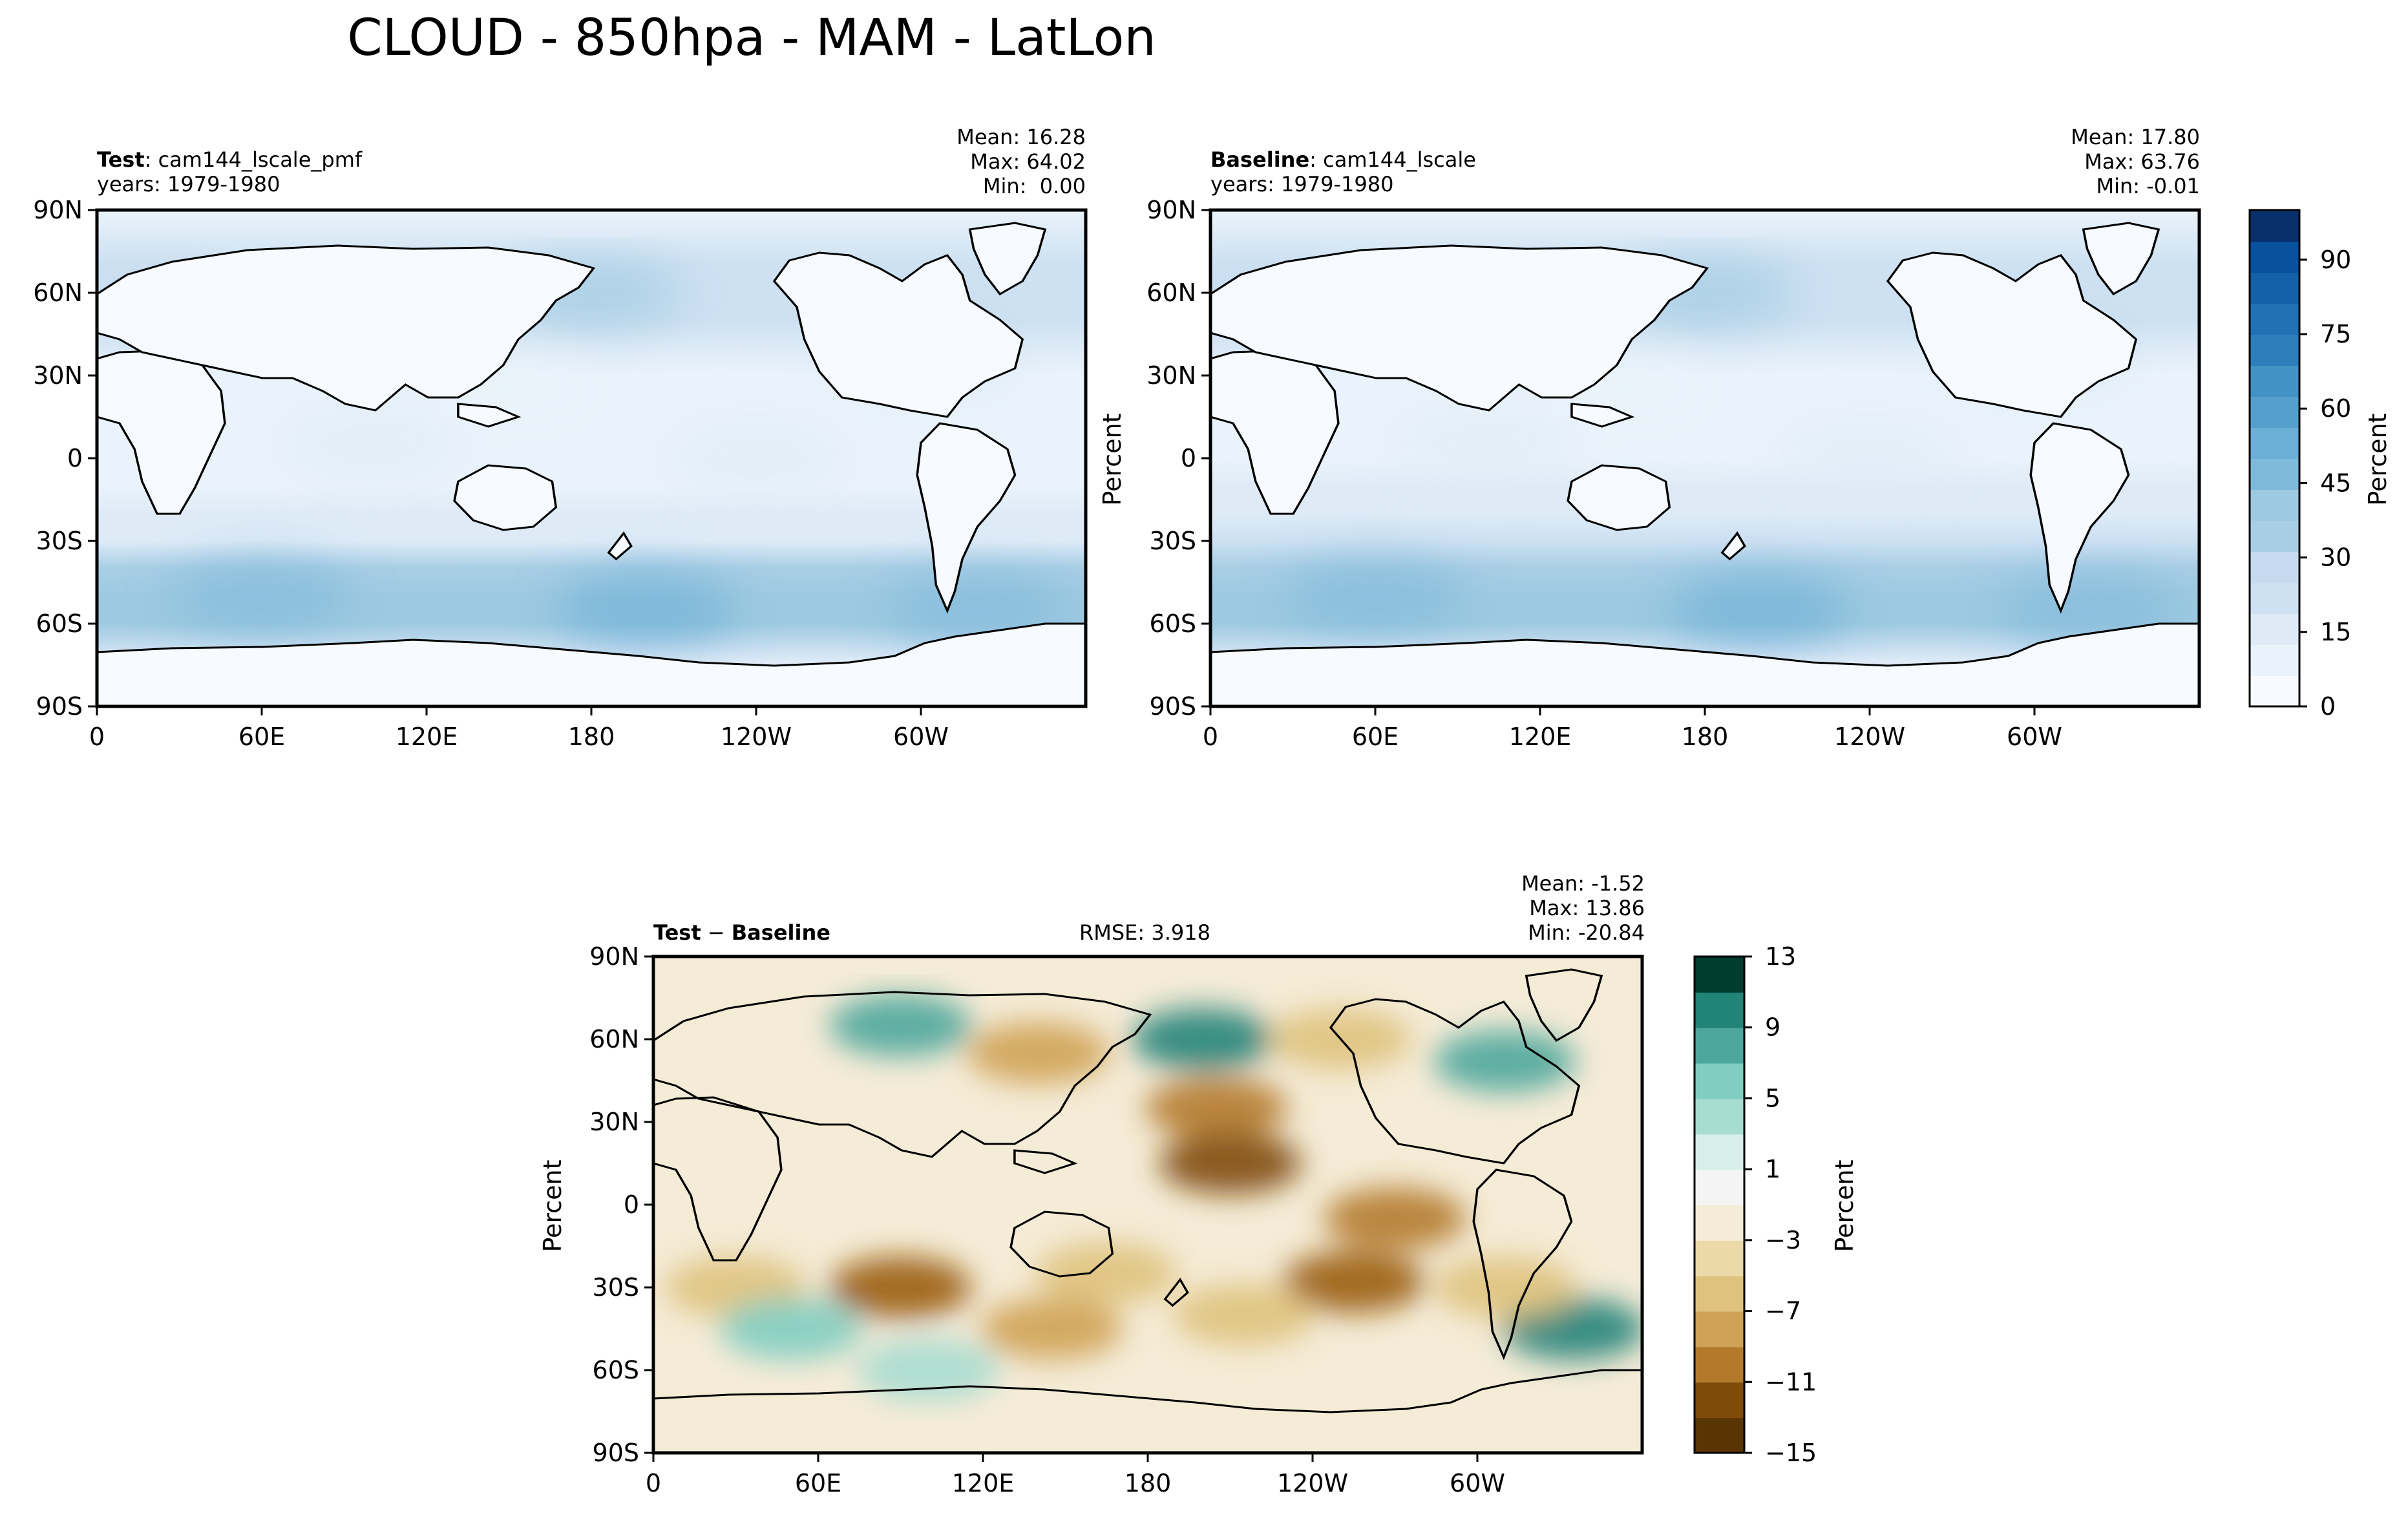 The image size is (2408, 1522). I want to click on test-min: Min: 0.00, so click(1034, 186).